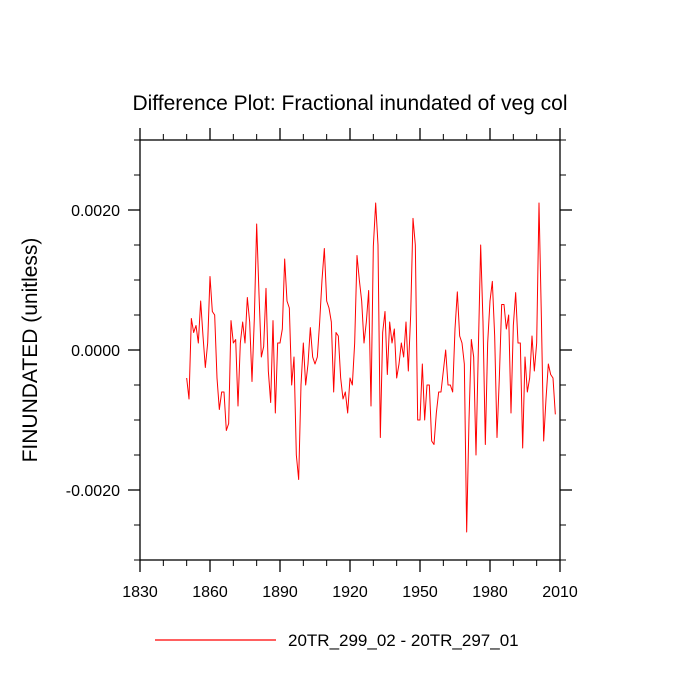 The height and width of the screenshot is (700, 700). I want to click on y-tick-label: 0.0000, so click(95, 351).